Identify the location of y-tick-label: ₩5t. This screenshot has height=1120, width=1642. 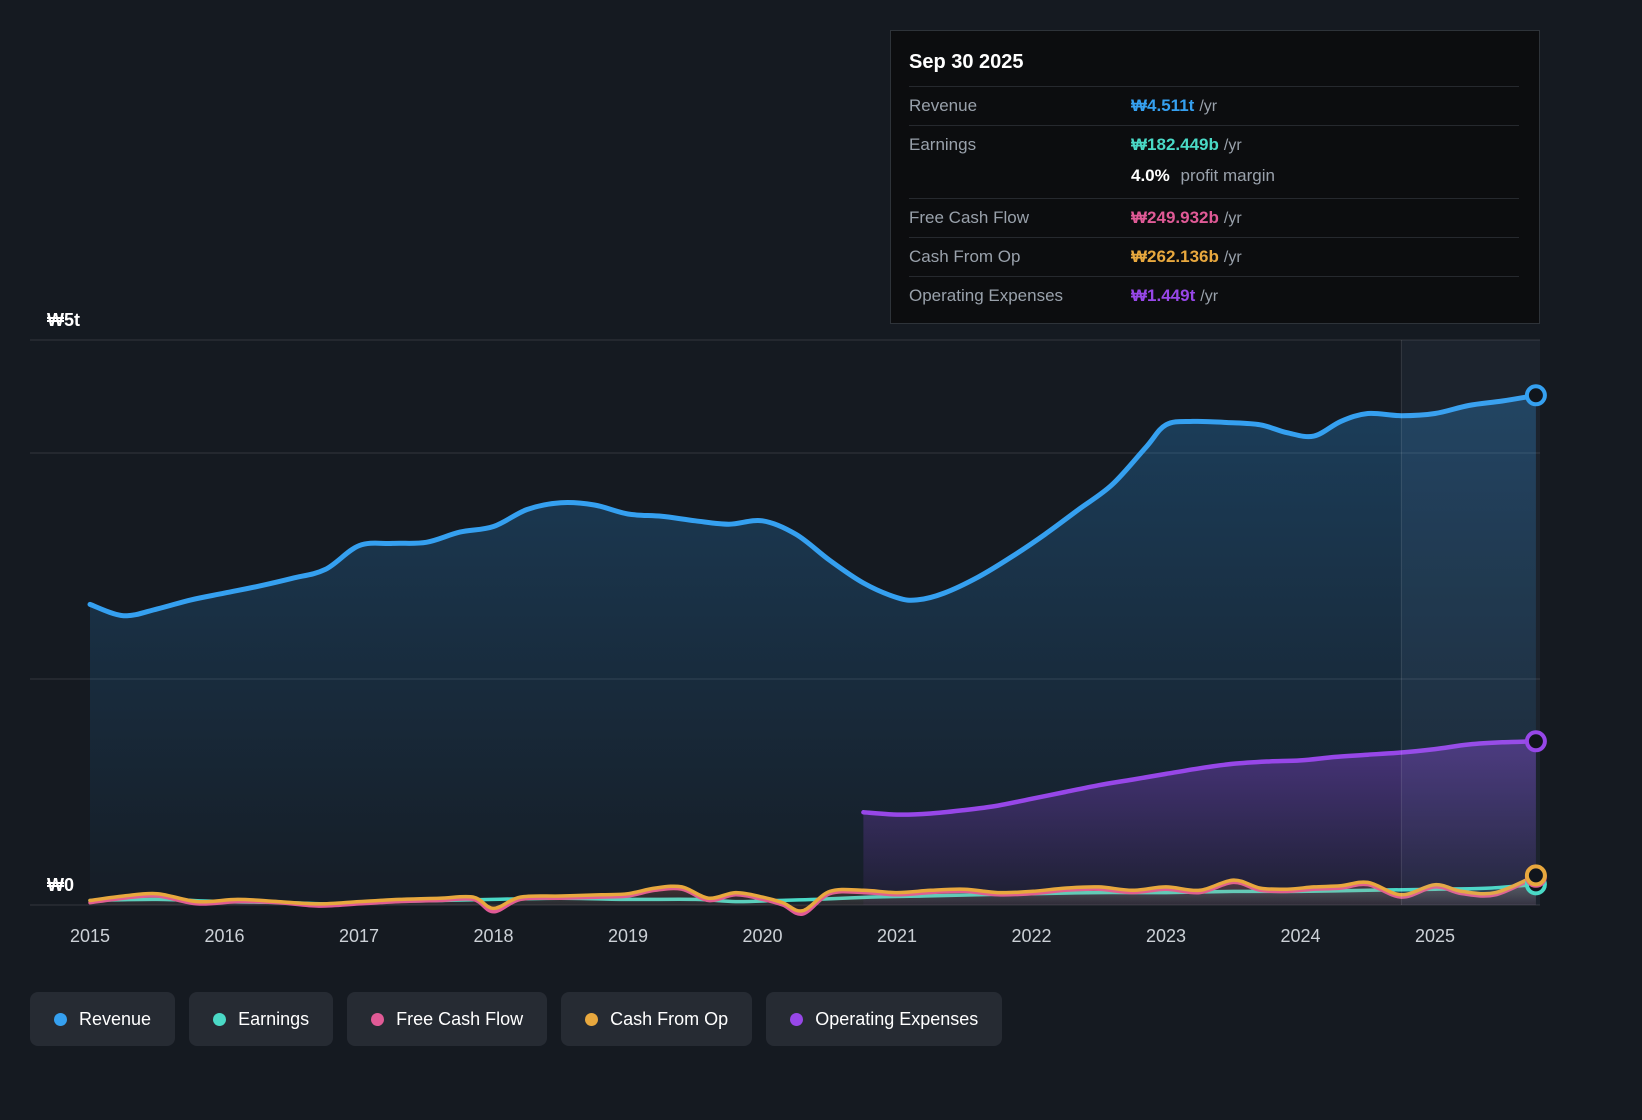
(63, 320).